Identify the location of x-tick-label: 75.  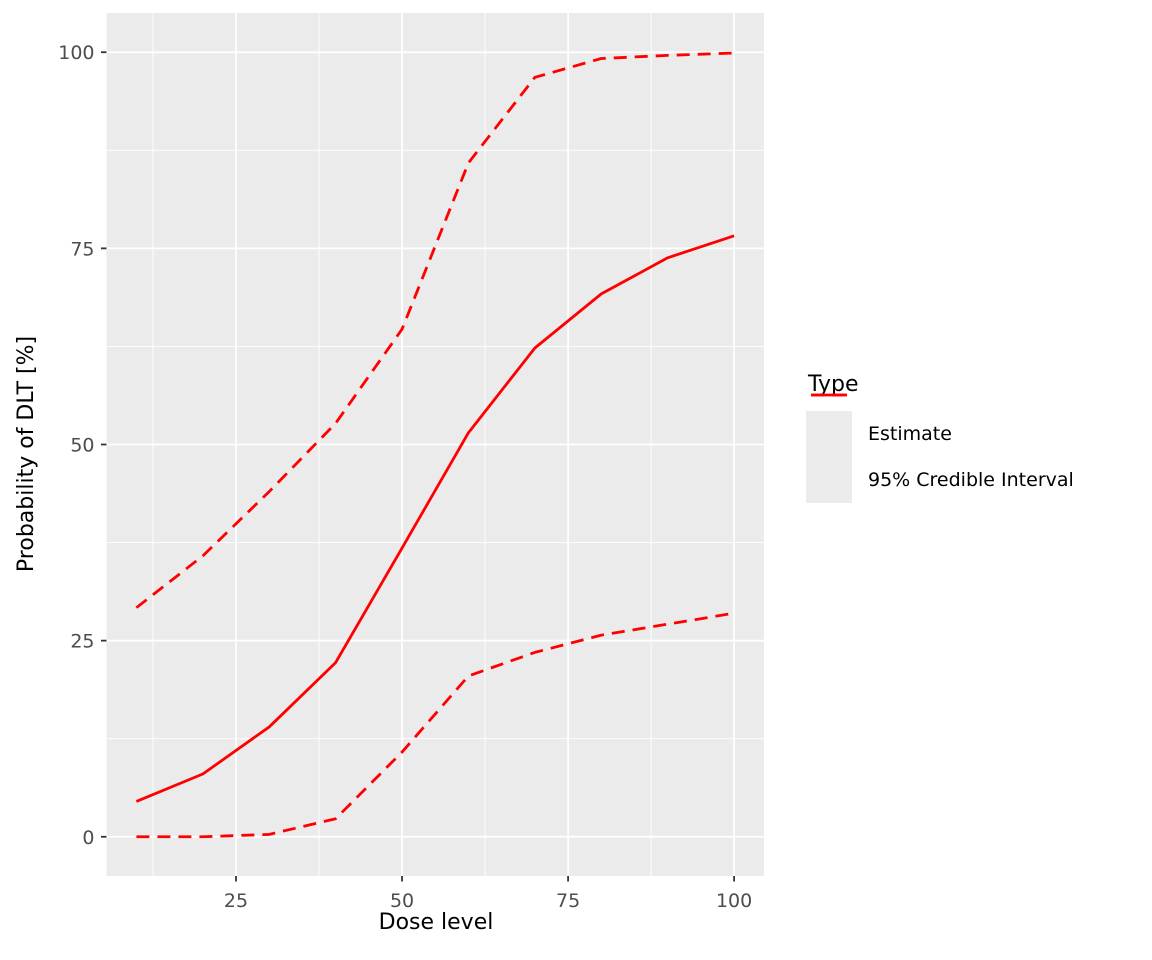
(568, 901).